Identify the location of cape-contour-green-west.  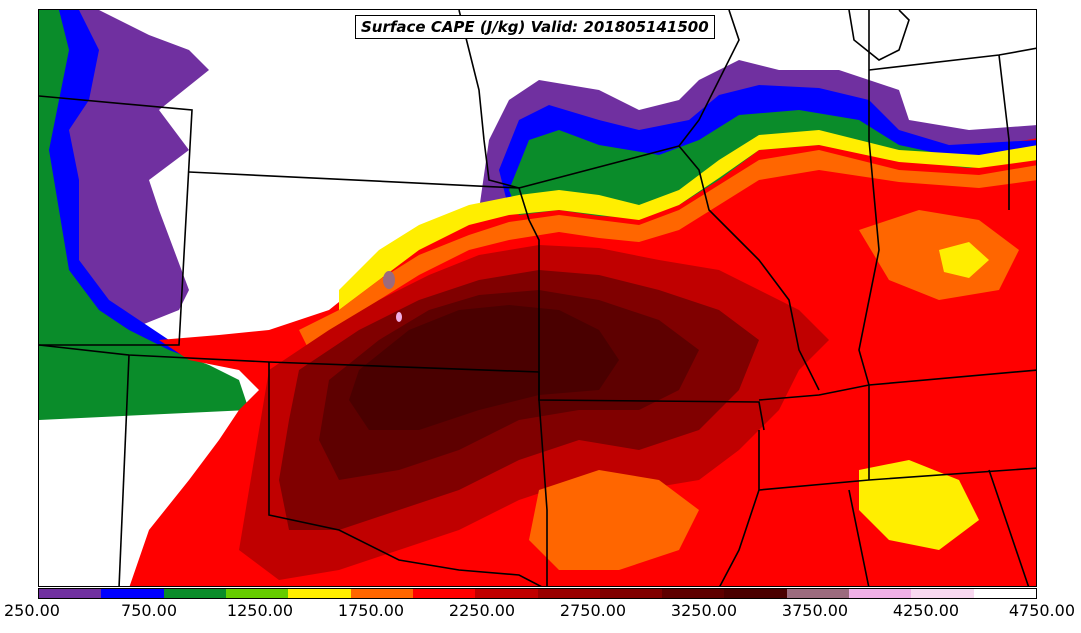
(144, 215).